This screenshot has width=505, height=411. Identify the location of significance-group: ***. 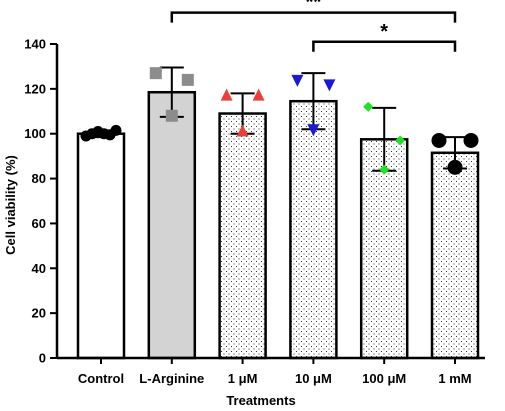
(313, 26).